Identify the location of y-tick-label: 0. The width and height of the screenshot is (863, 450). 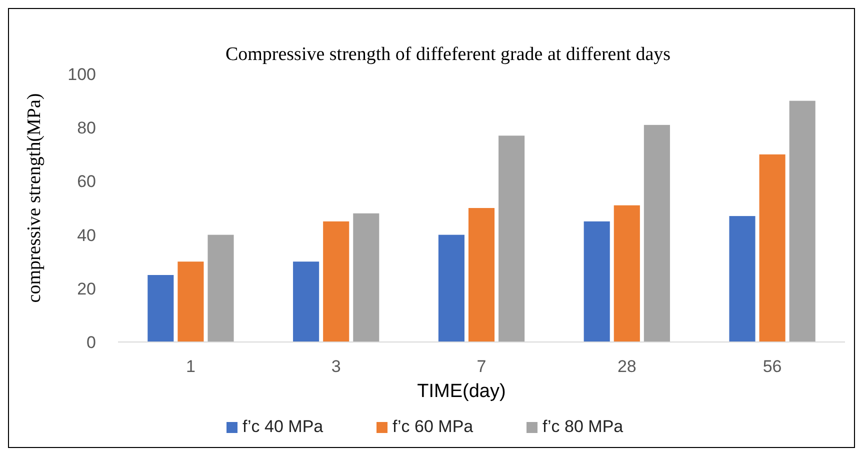
(91, 342).